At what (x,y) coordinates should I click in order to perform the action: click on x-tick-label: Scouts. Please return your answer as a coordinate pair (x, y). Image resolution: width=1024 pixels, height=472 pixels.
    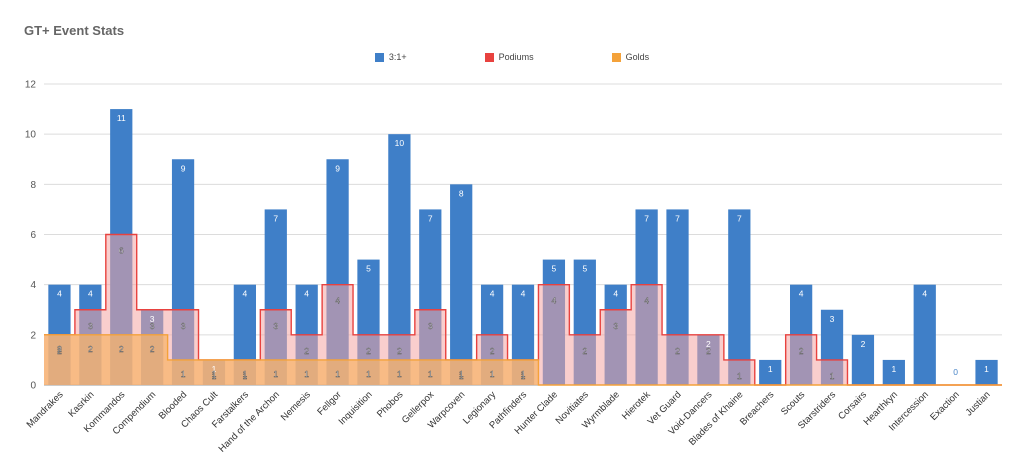
    Looking at the image, I should click on (793, 403).